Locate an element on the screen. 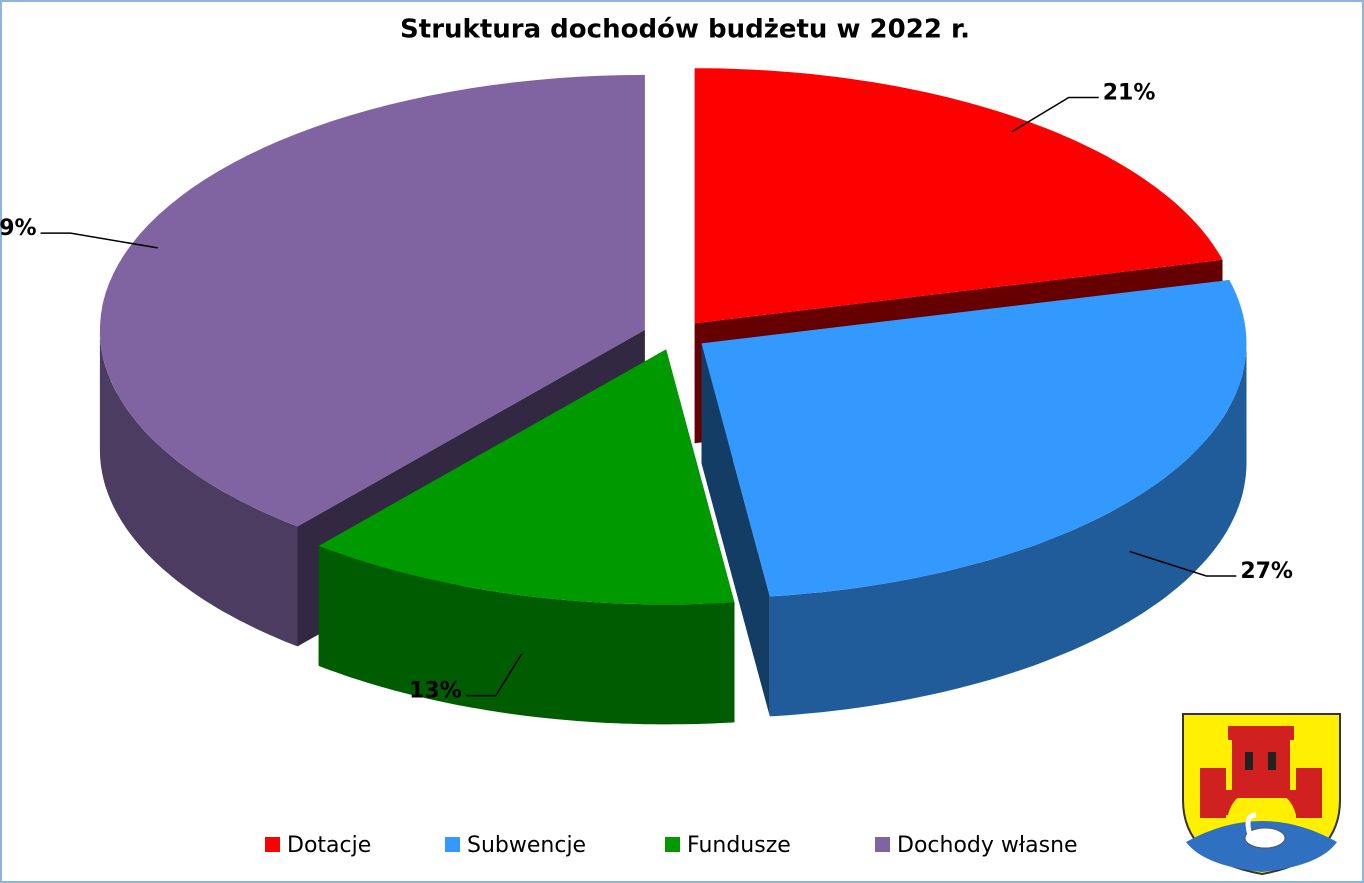 Image resolution: width=1364 pixels, height=883 pixels. legend-label: Fundusze is located at coordinates (739, 845).